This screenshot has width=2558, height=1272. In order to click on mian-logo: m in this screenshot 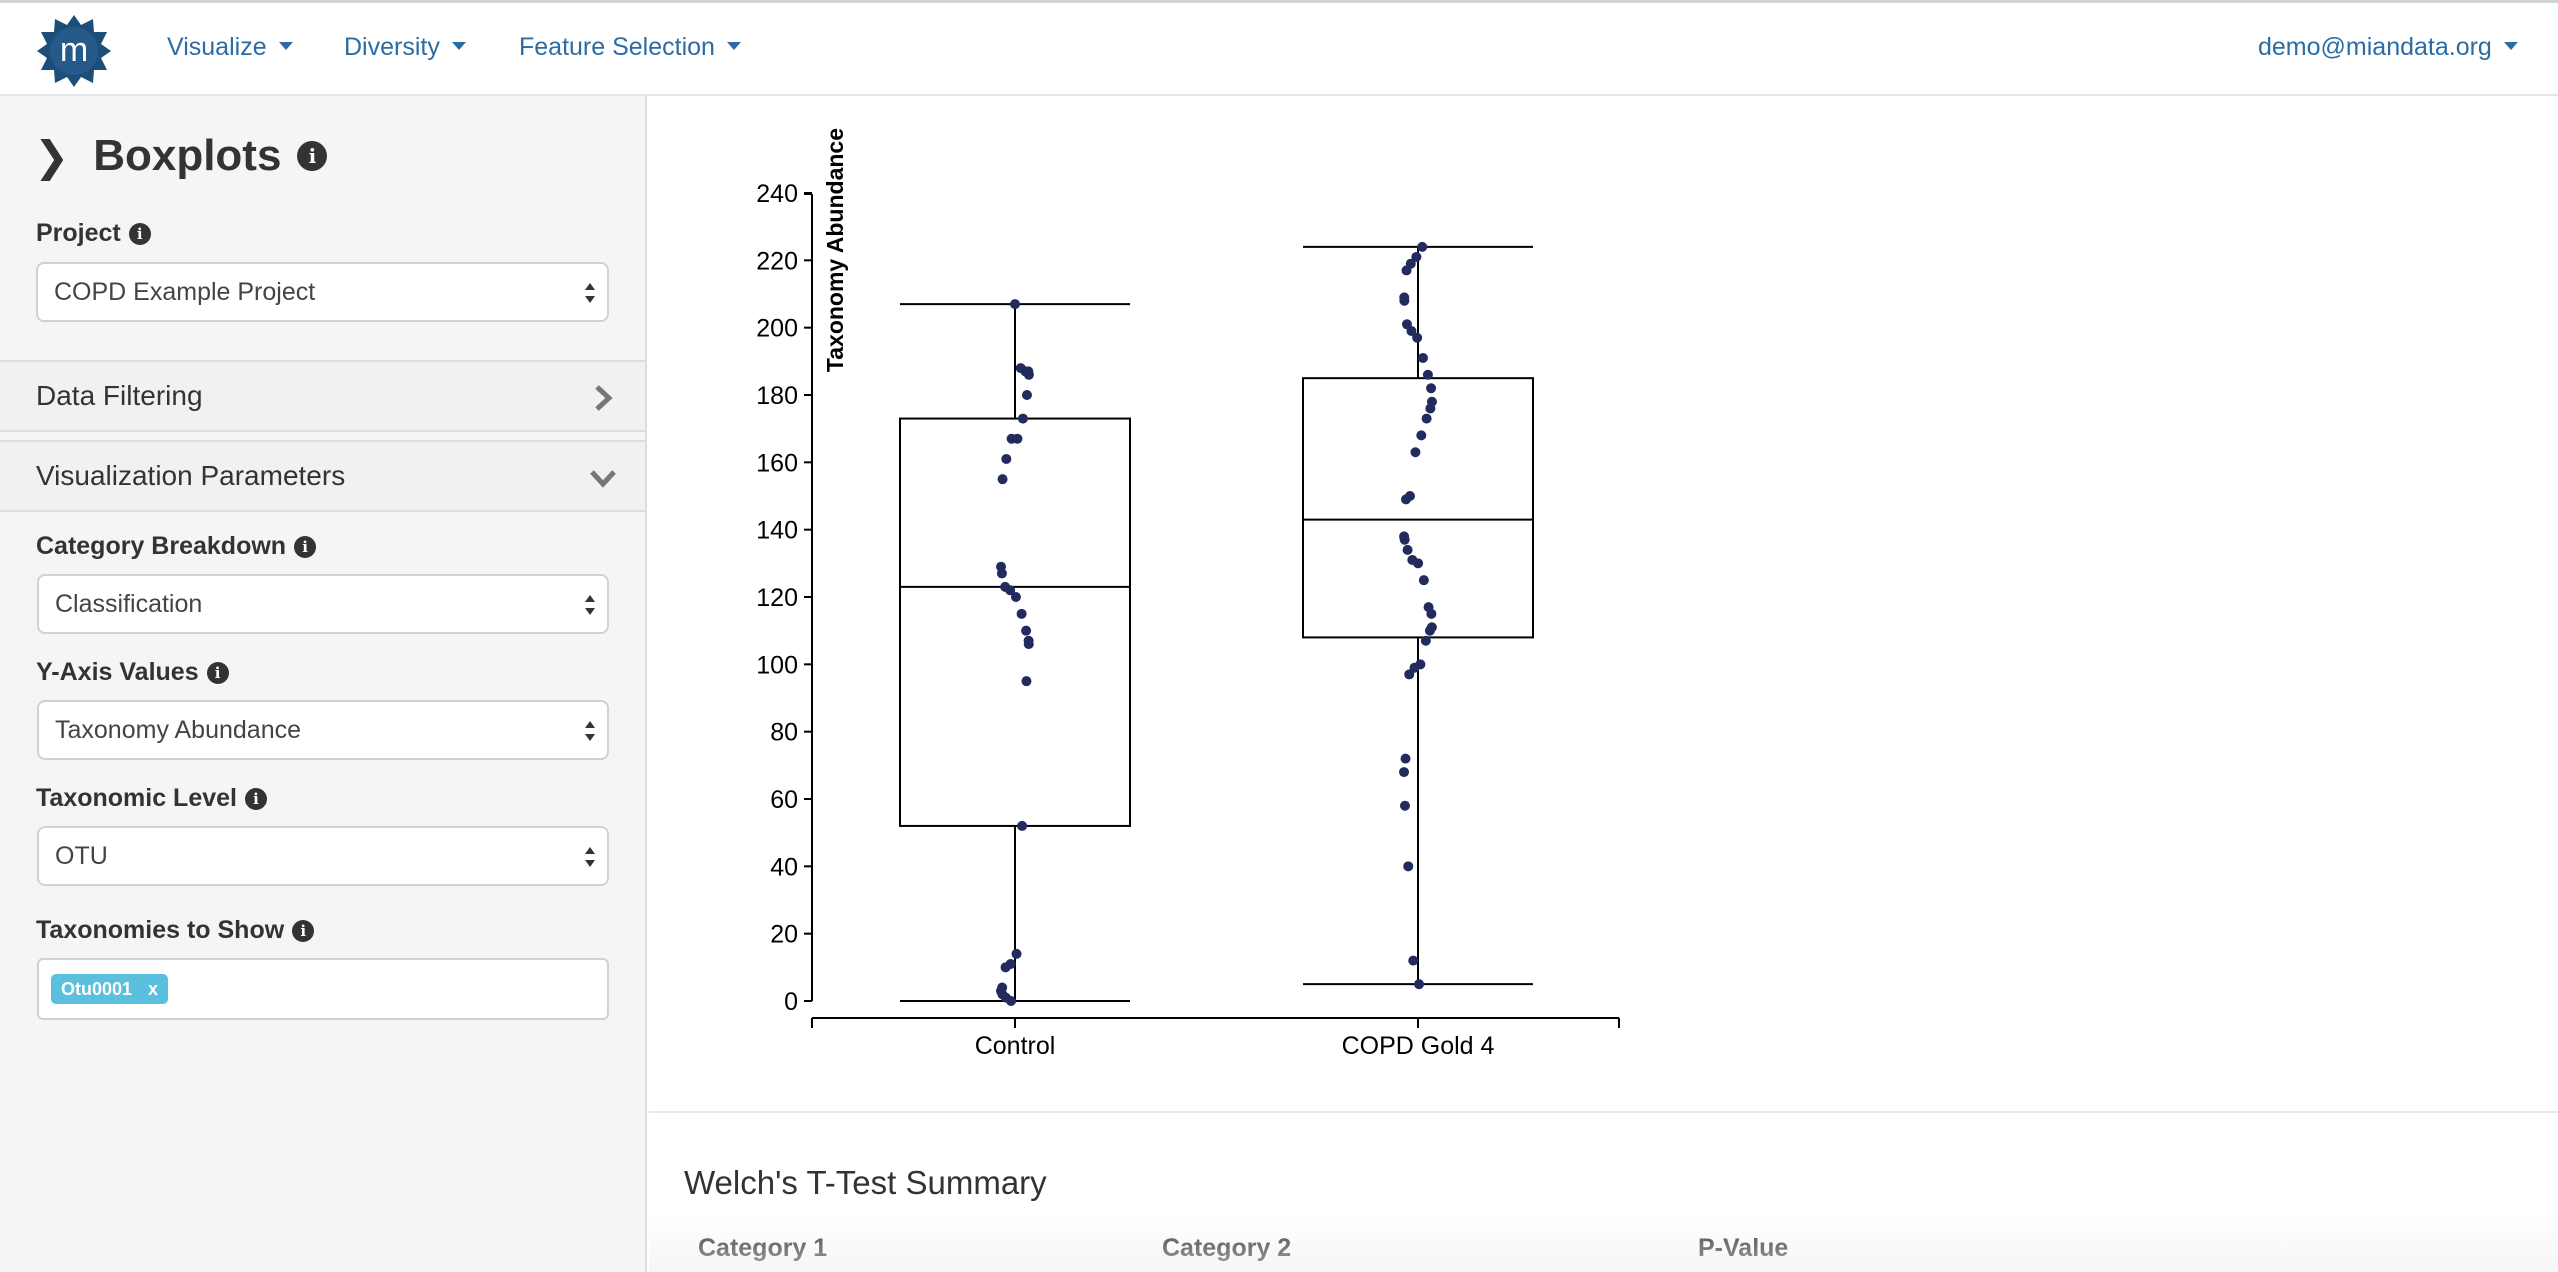, I will do `click(74, 51)`.